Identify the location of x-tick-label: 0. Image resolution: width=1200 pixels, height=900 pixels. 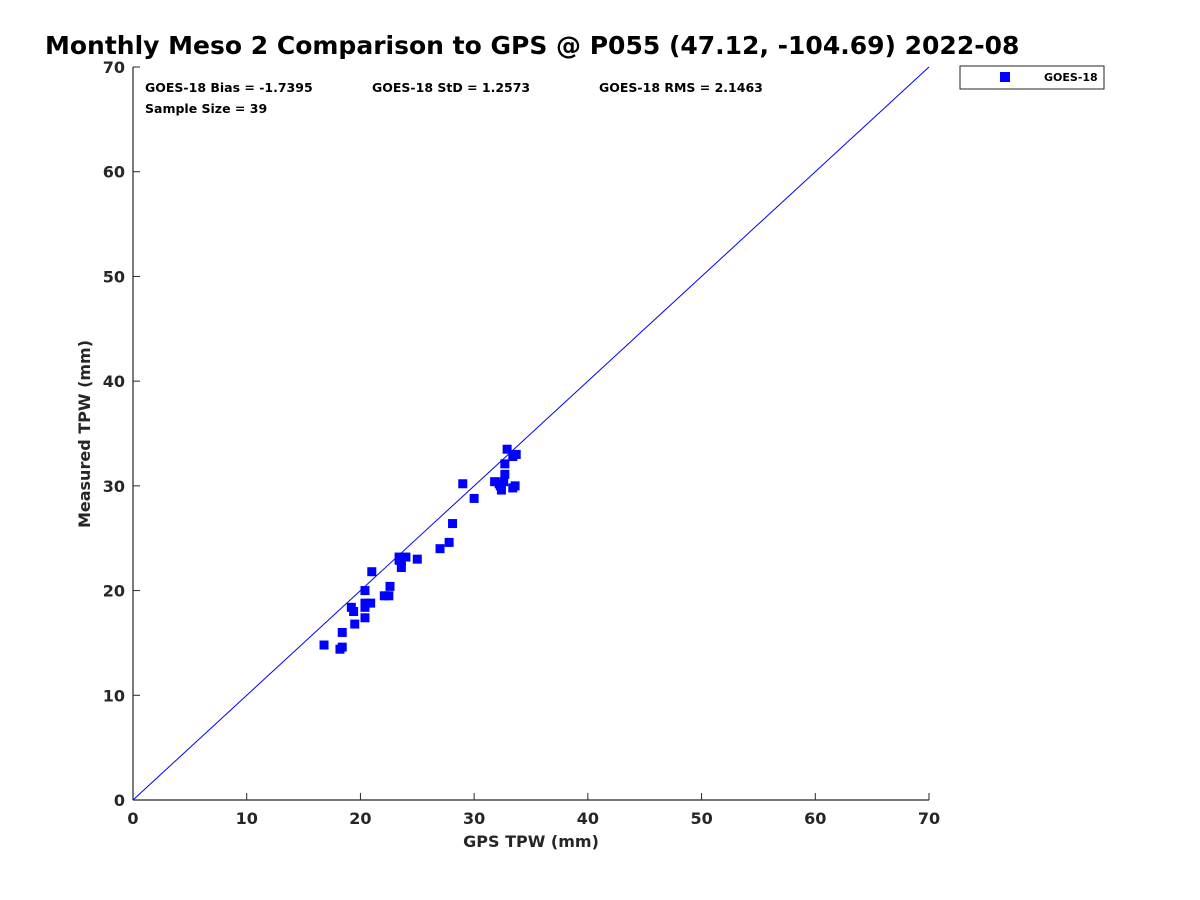
(132, 818).